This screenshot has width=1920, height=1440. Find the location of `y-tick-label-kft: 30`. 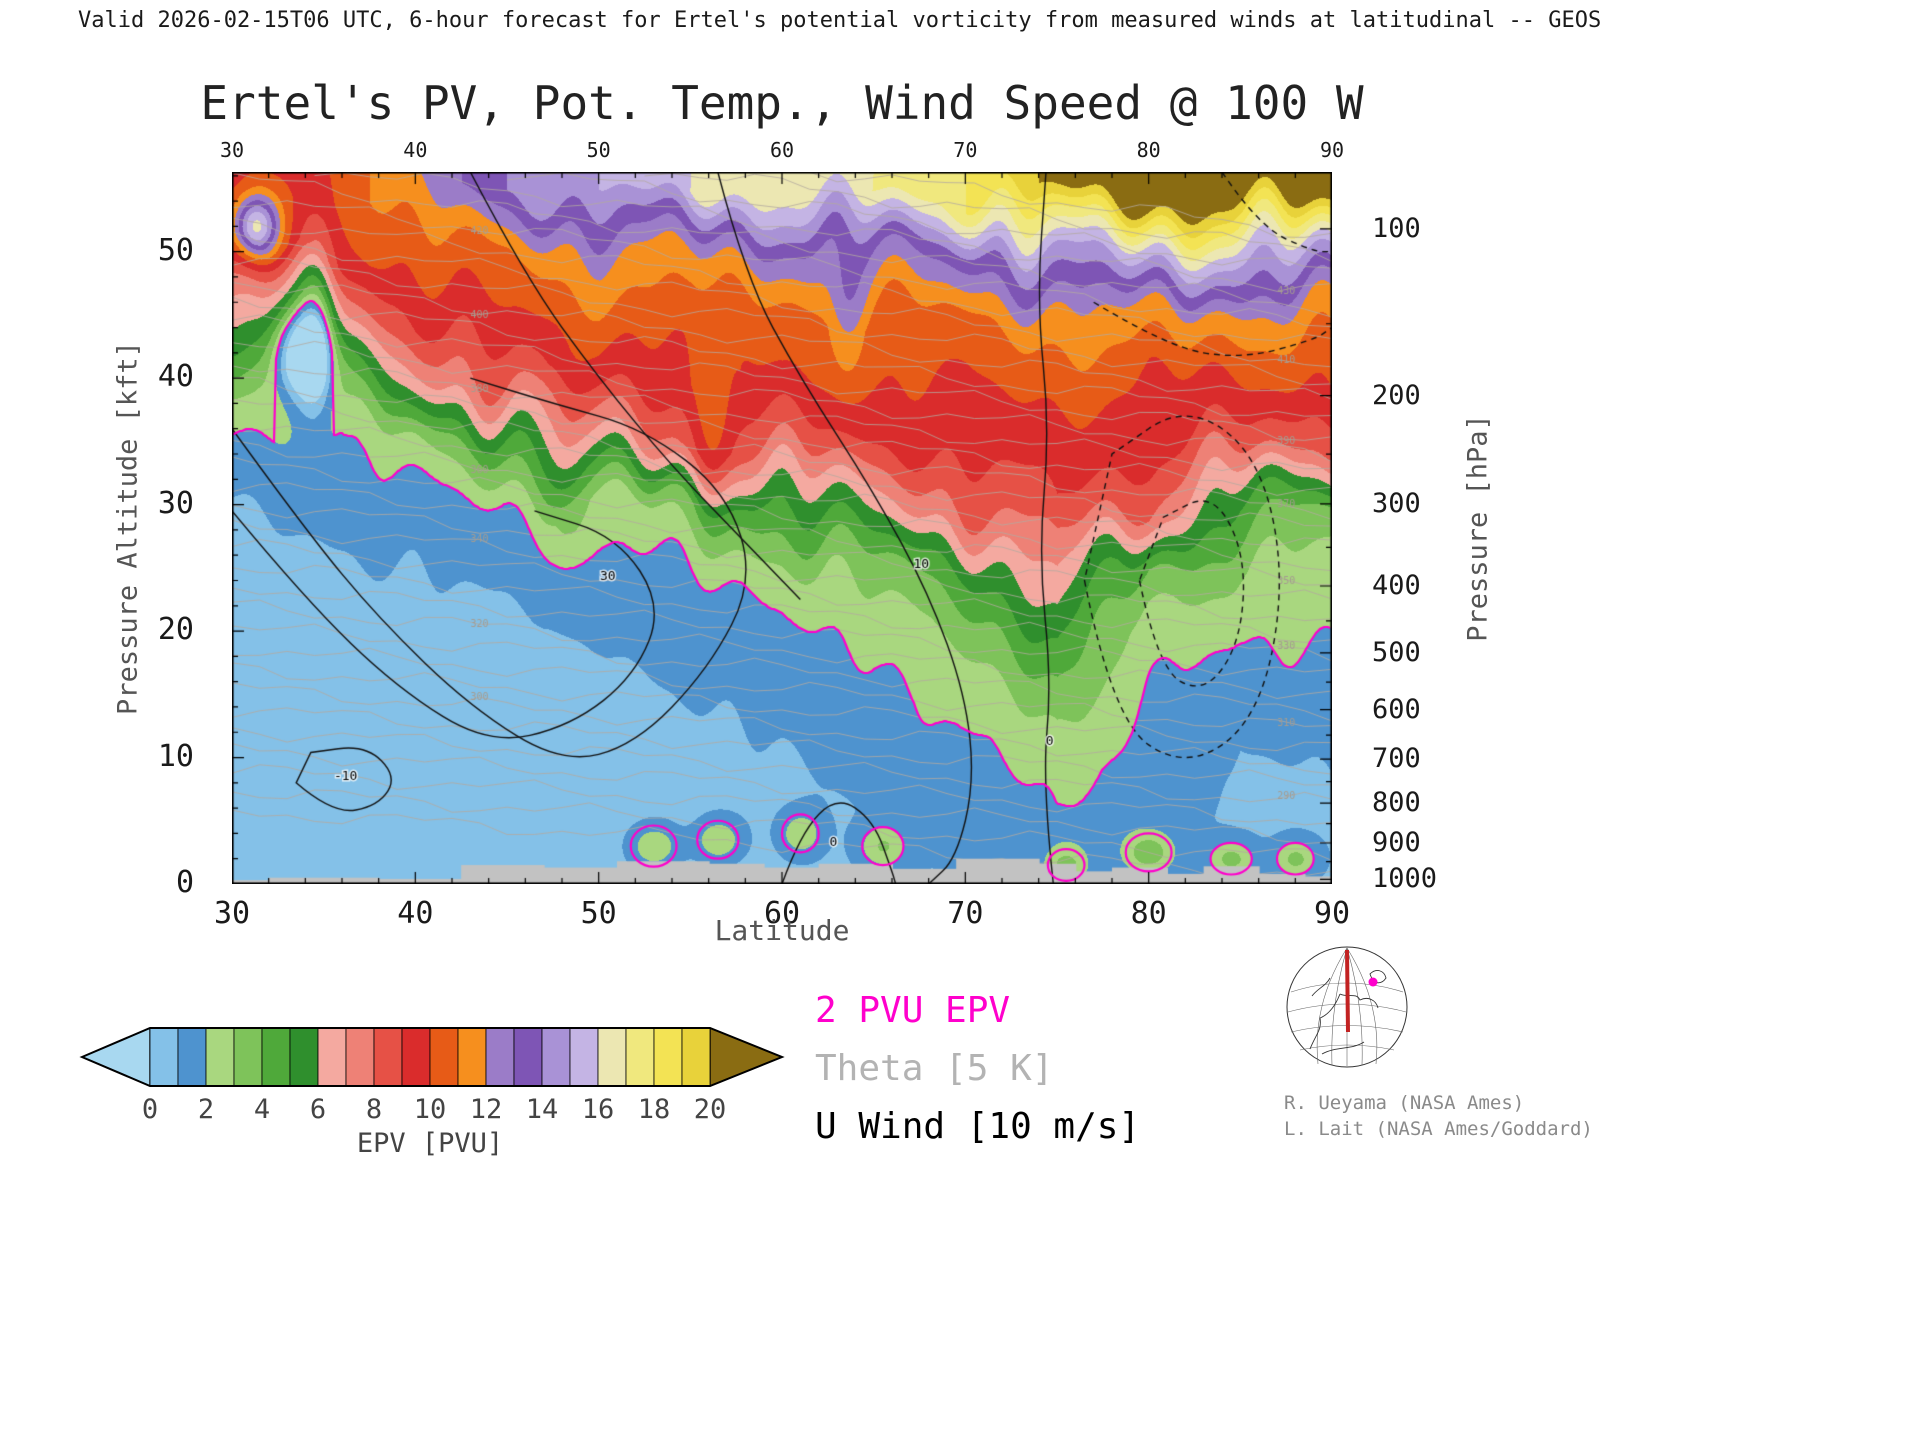

y-tick-label-kft: 30 is located at coordinates (175, 503).